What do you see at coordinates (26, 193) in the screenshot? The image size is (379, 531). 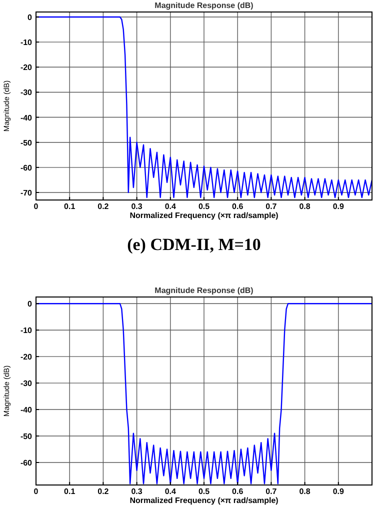 I see `y-tick-label: -70` at bounding box center [26, 193].